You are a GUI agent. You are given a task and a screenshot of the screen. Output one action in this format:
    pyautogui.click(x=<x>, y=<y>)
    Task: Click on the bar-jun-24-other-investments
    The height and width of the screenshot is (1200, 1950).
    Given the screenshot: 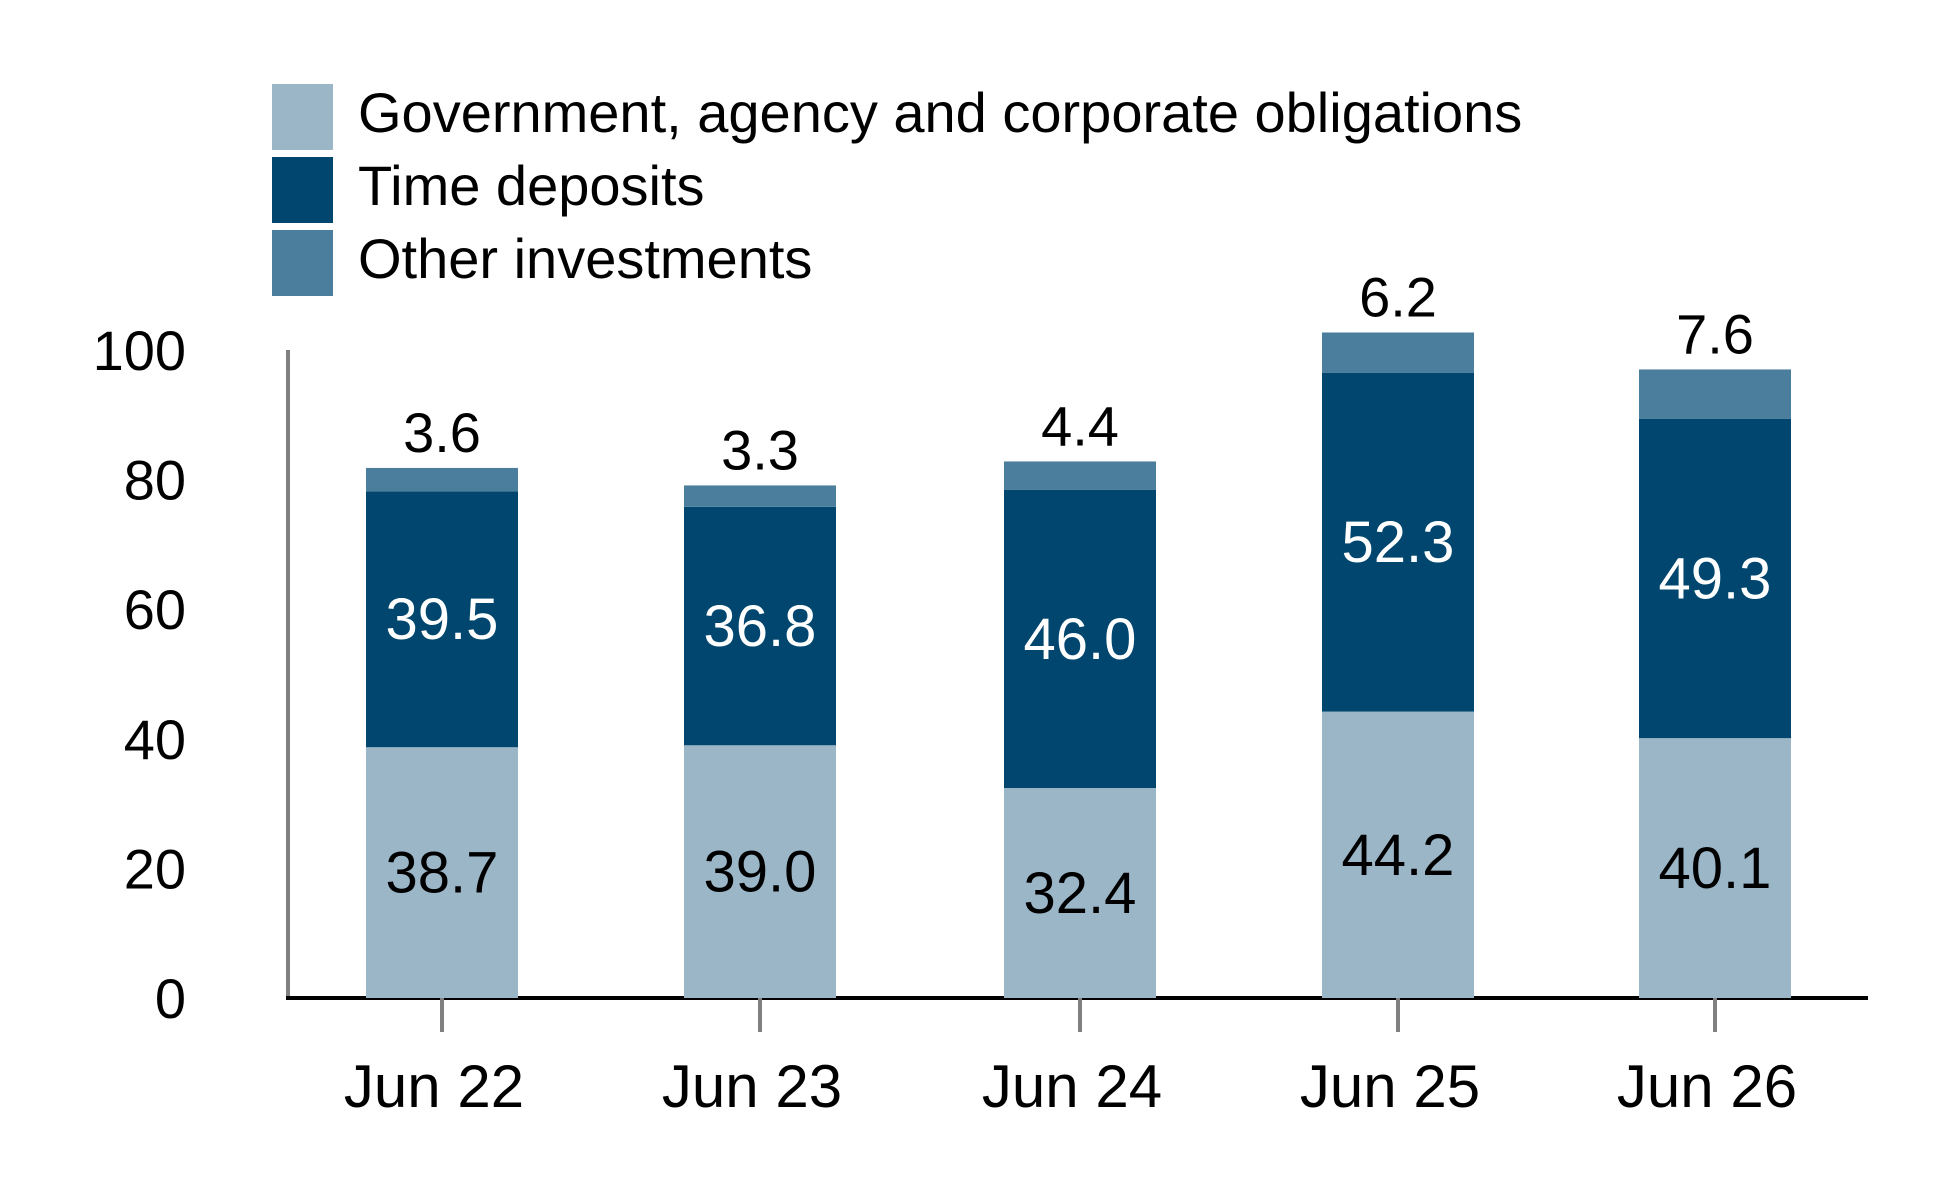 What is the action you would take?
    pyautogui.click(x=1080, y=475)
    